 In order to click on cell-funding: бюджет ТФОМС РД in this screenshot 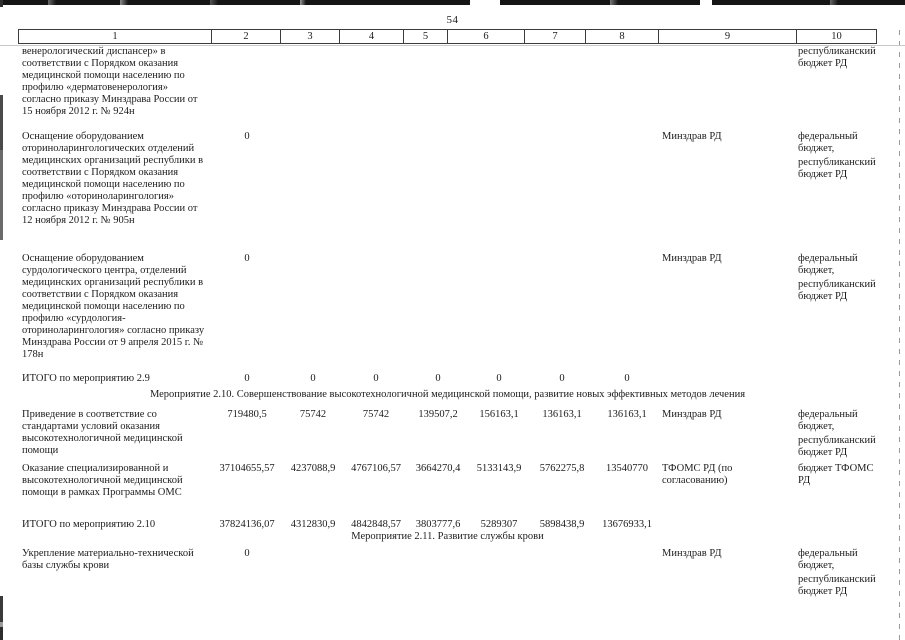, I will do `click(837, 481)`.